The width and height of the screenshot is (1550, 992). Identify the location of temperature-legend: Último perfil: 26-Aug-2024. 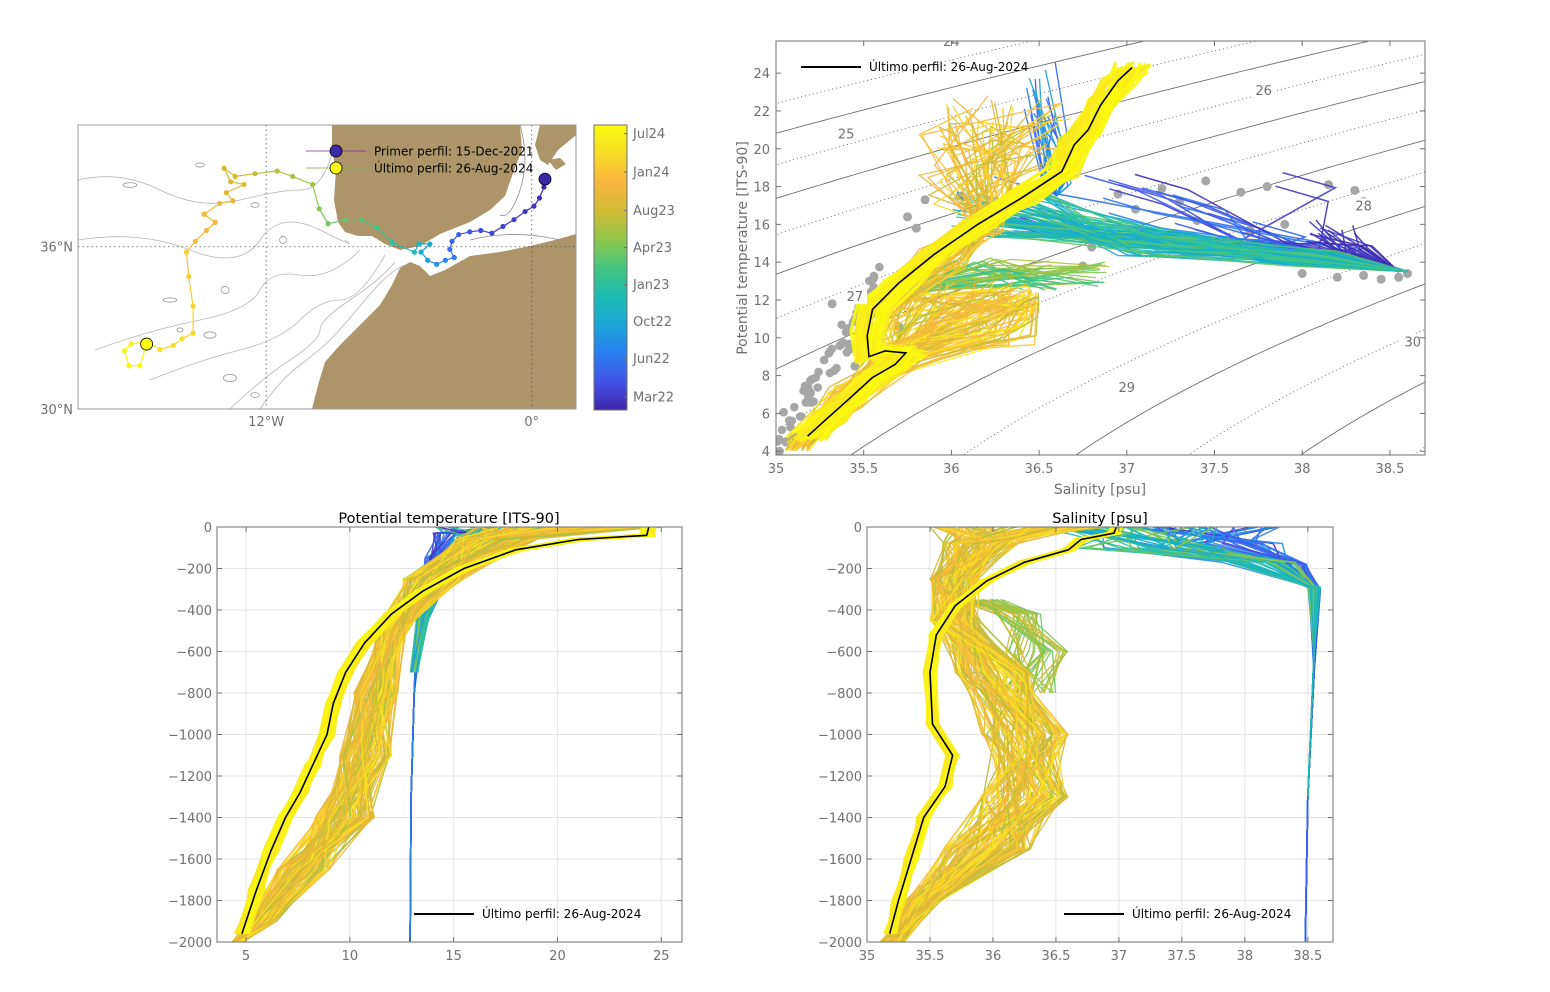
(527, 913).